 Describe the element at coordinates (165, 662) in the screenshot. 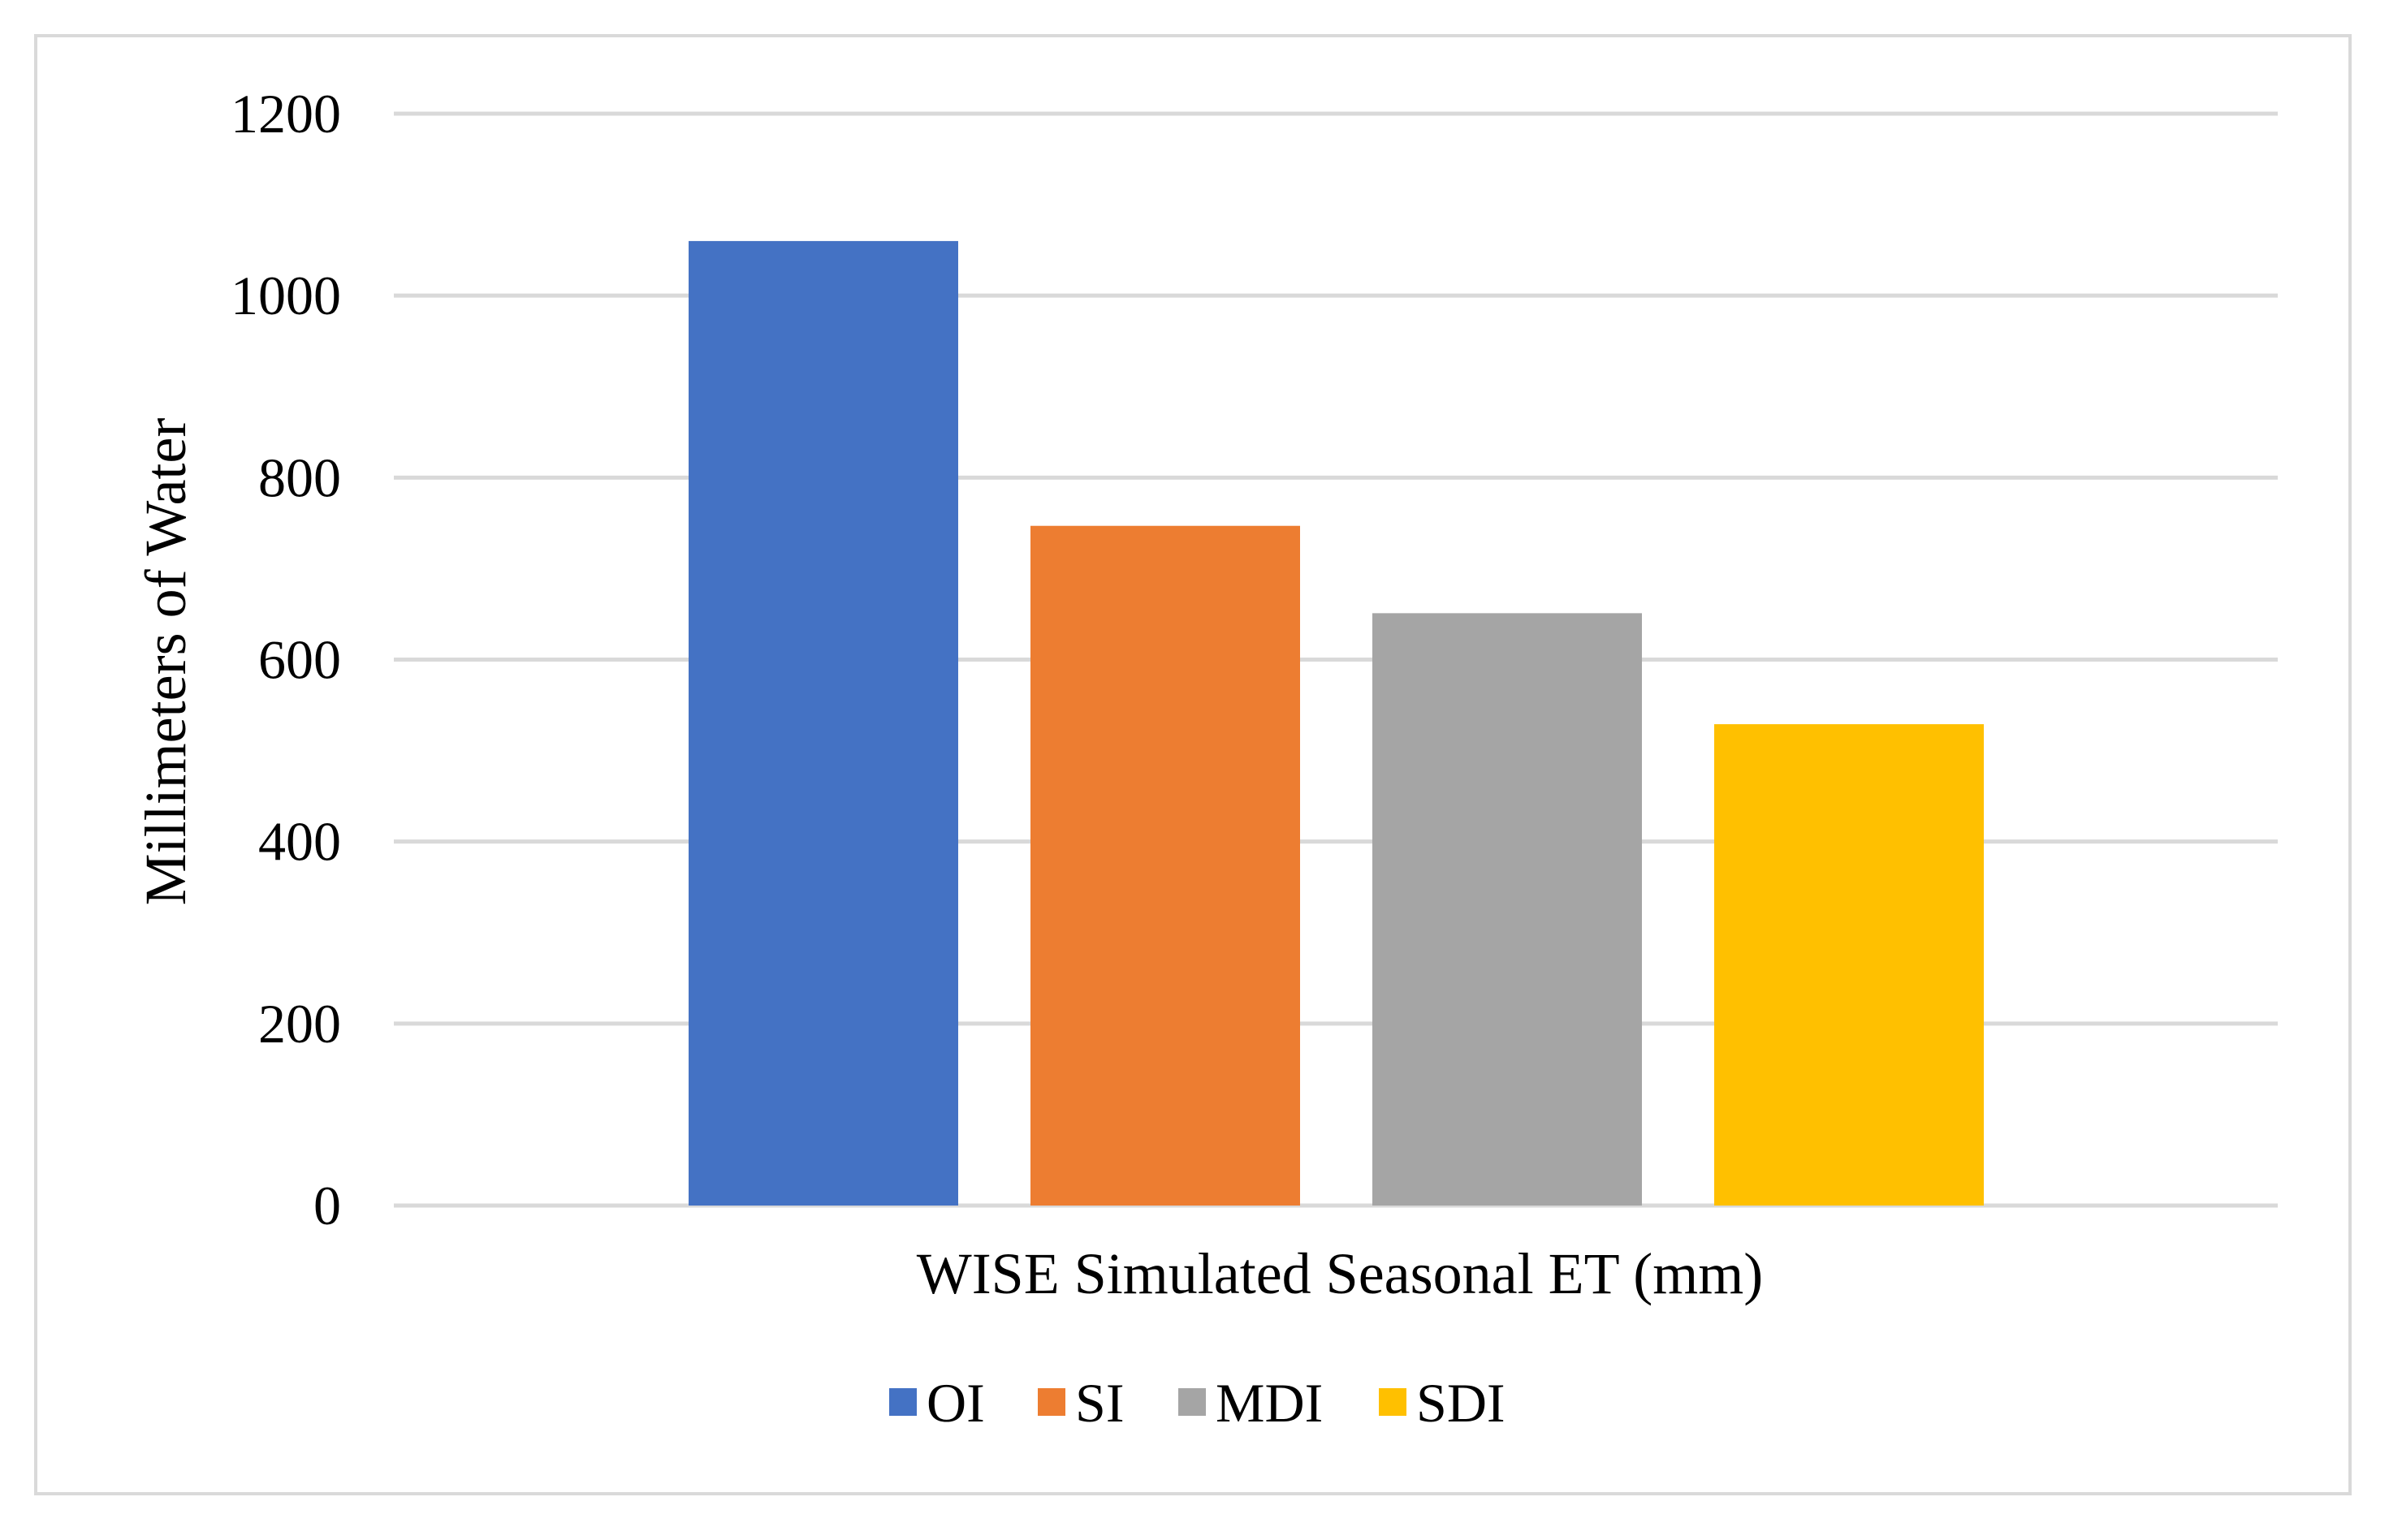

I see `y-axis-title: Millimeters of Water` at that location.